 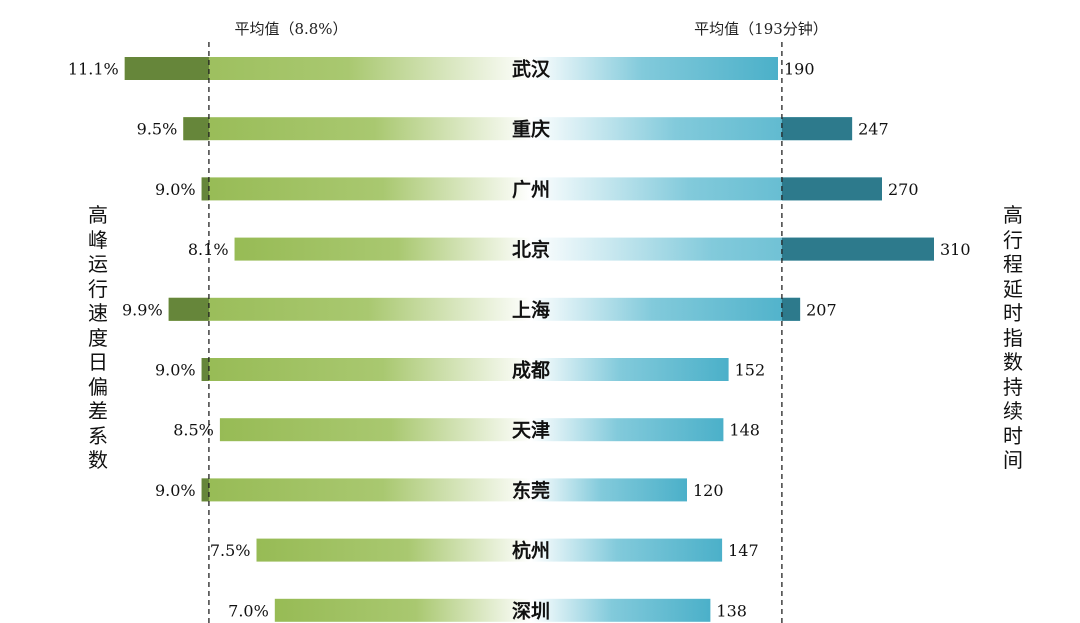 What do you see at coordinates (903, 189) in the screenshot?
I see `right-value-label: 270` at bounding box center [903, 189].